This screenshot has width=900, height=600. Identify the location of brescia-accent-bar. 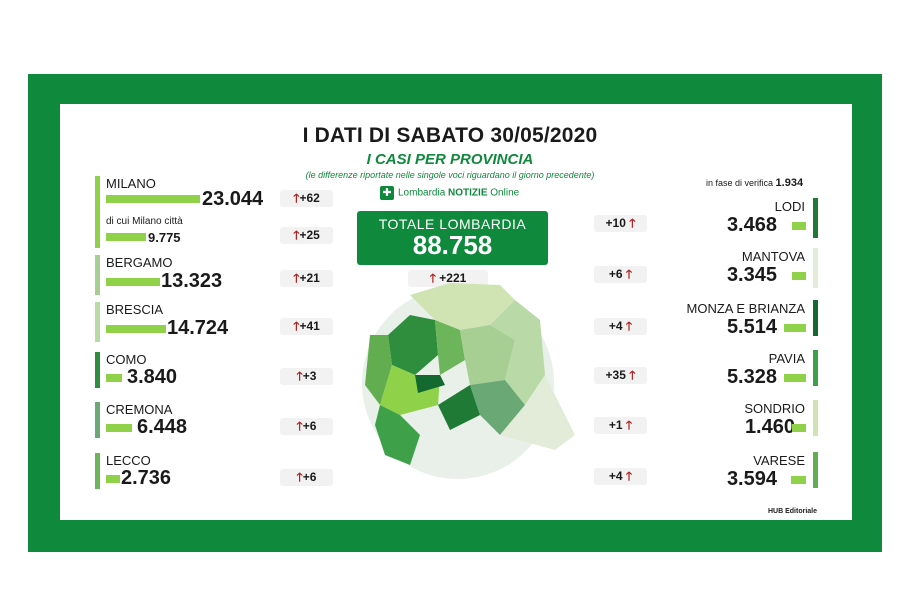
(97, 322).